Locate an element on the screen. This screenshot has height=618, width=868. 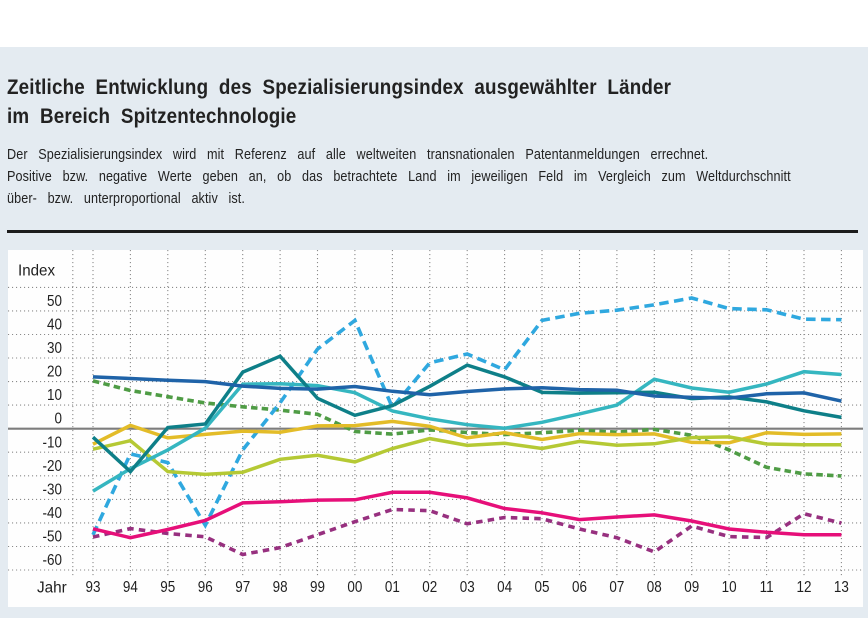
svg-text: 99 is located at coordinates (317, 588).